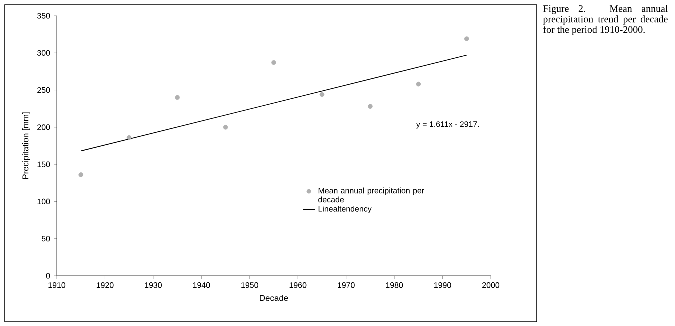 This screenshot has width=675, height=326. Describe the element at coordinates (26, 146) in the screenshot. I see `y-axis-title: Precipitation [mm]` at that location.